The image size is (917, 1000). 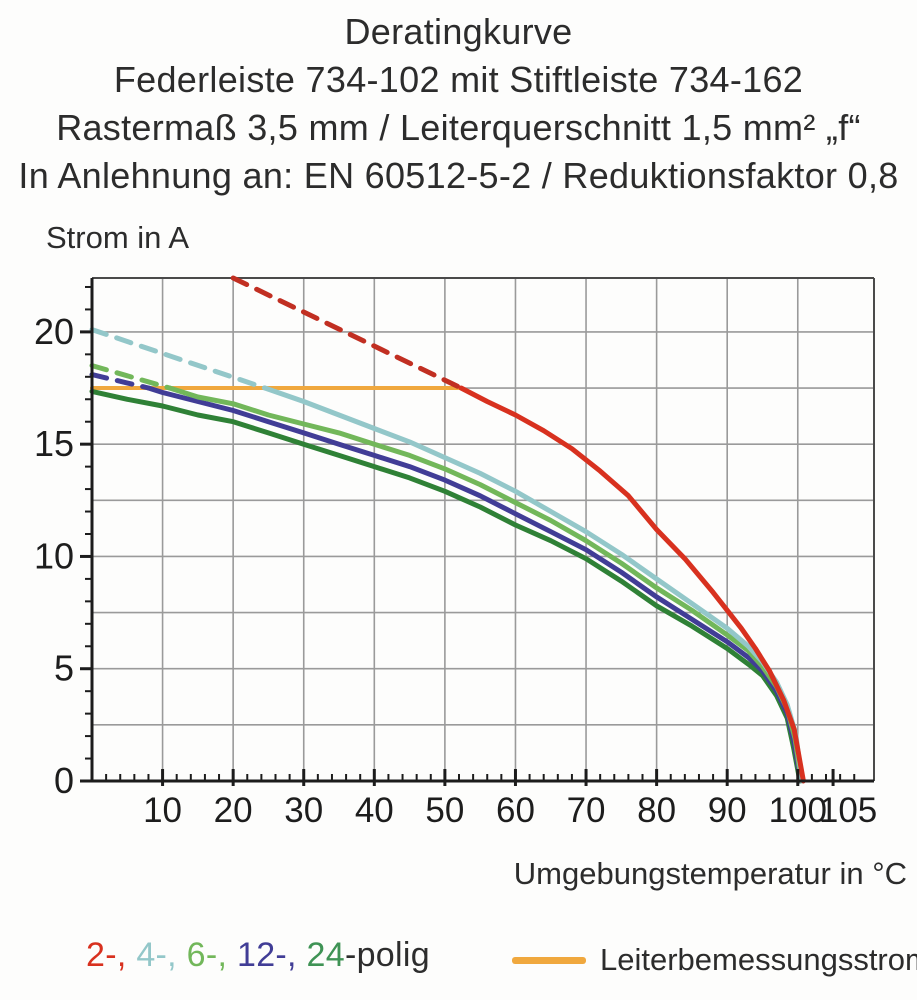 What do you see at coordinates (727, 810) in the screenshot?
I see `x-tick-label: 90` at bounding box center [727, 810].